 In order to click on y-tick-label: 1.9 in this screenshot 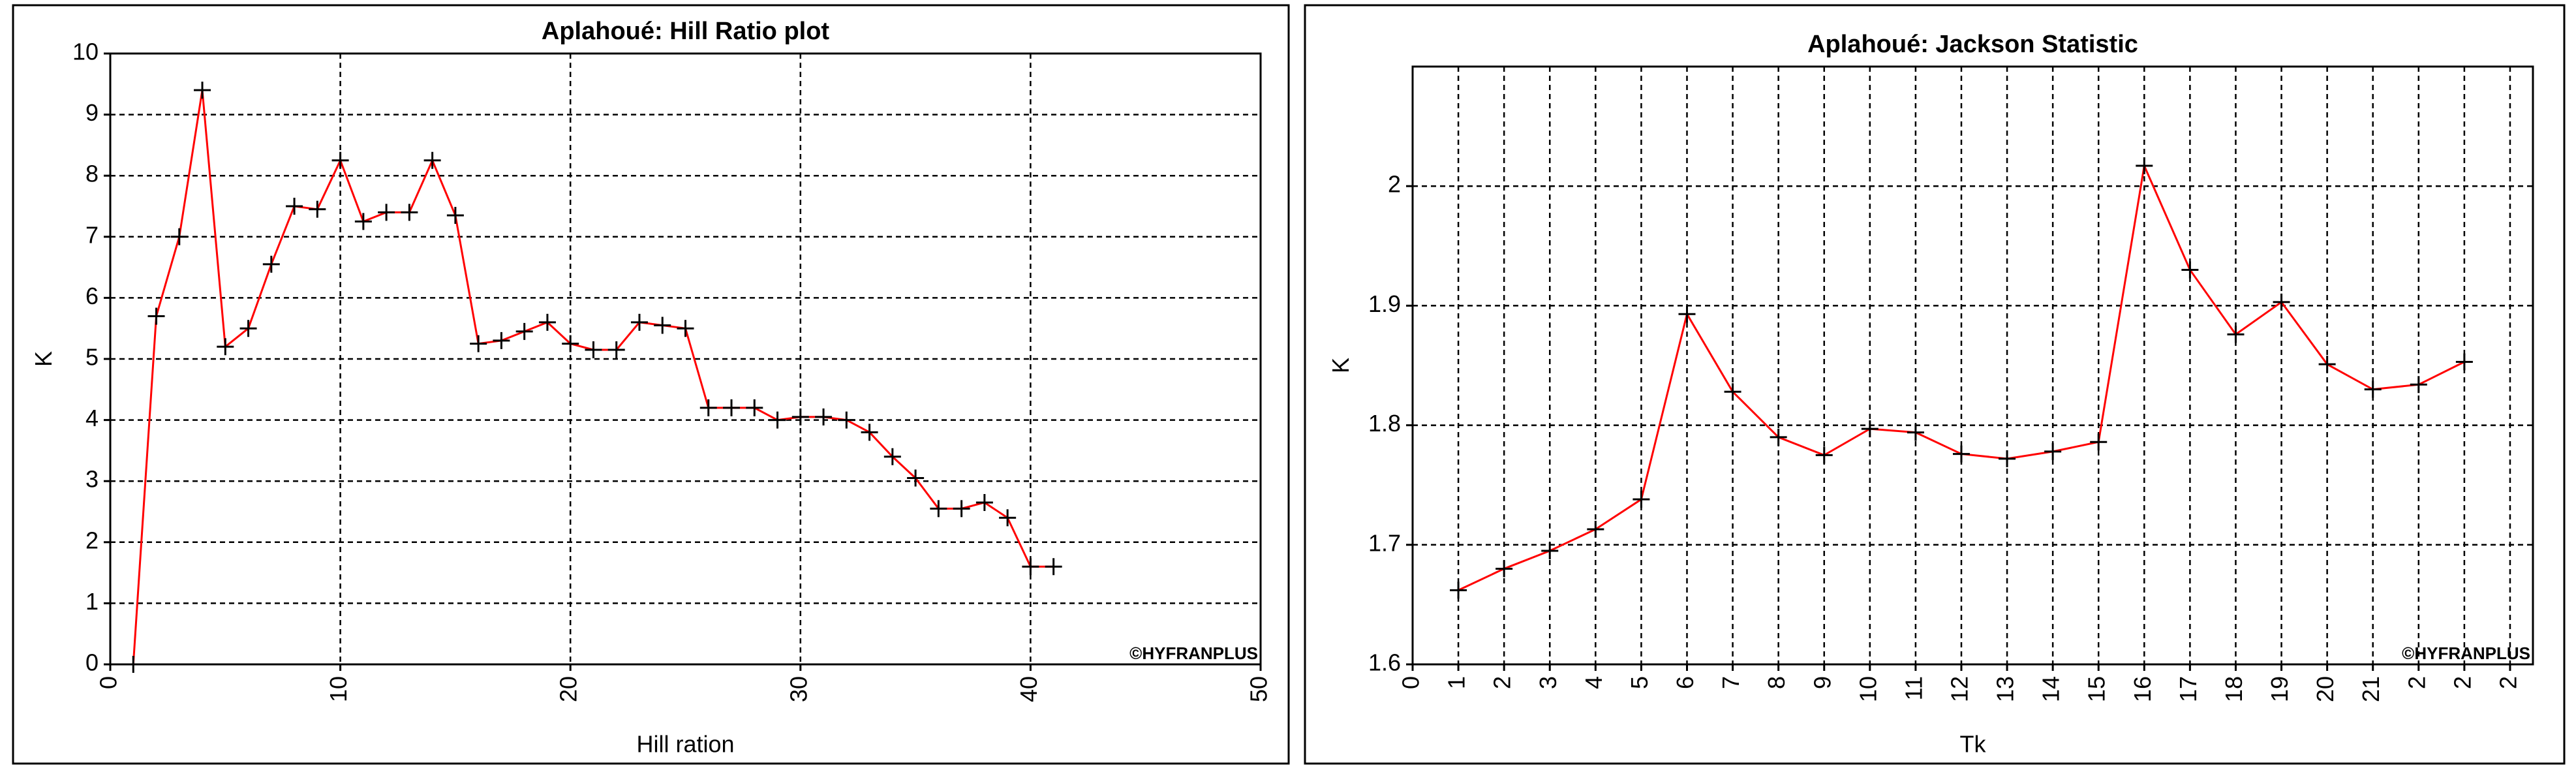, I will do `click(1384, 303)`.